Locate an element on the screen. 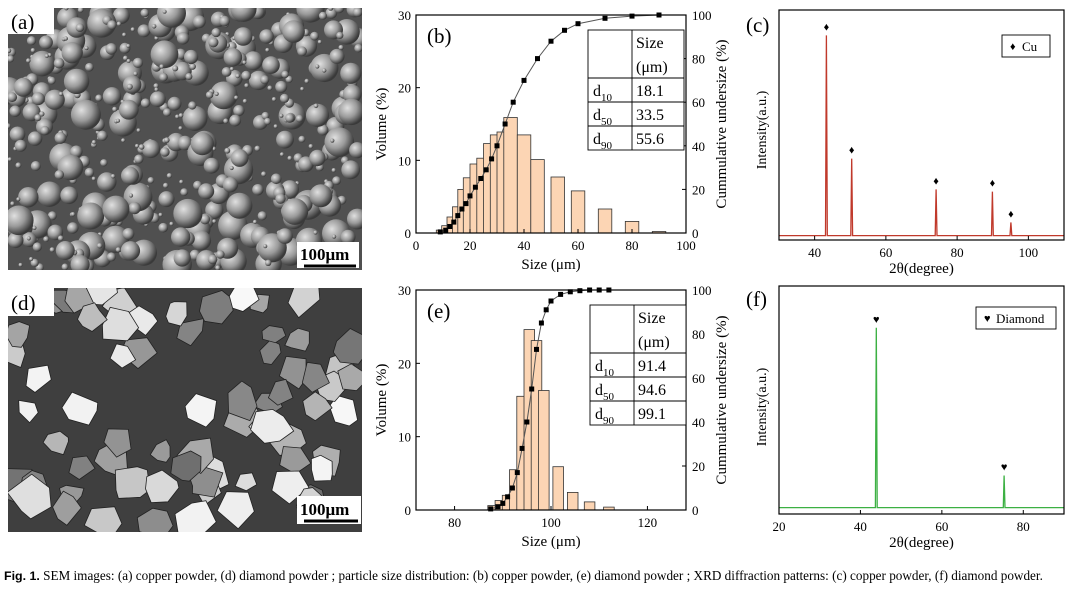 Image resolution: width=1080 pixels, height=616 pixels. peak-marker: ♥ is located at coordinates (1004, 467).